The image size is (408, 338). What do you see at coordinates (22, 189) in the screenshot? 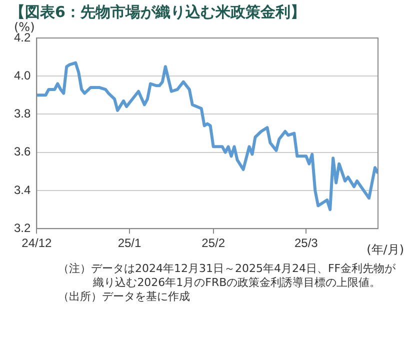
I see `y-tick-label: 3.4` at bounding box center [22, 189].